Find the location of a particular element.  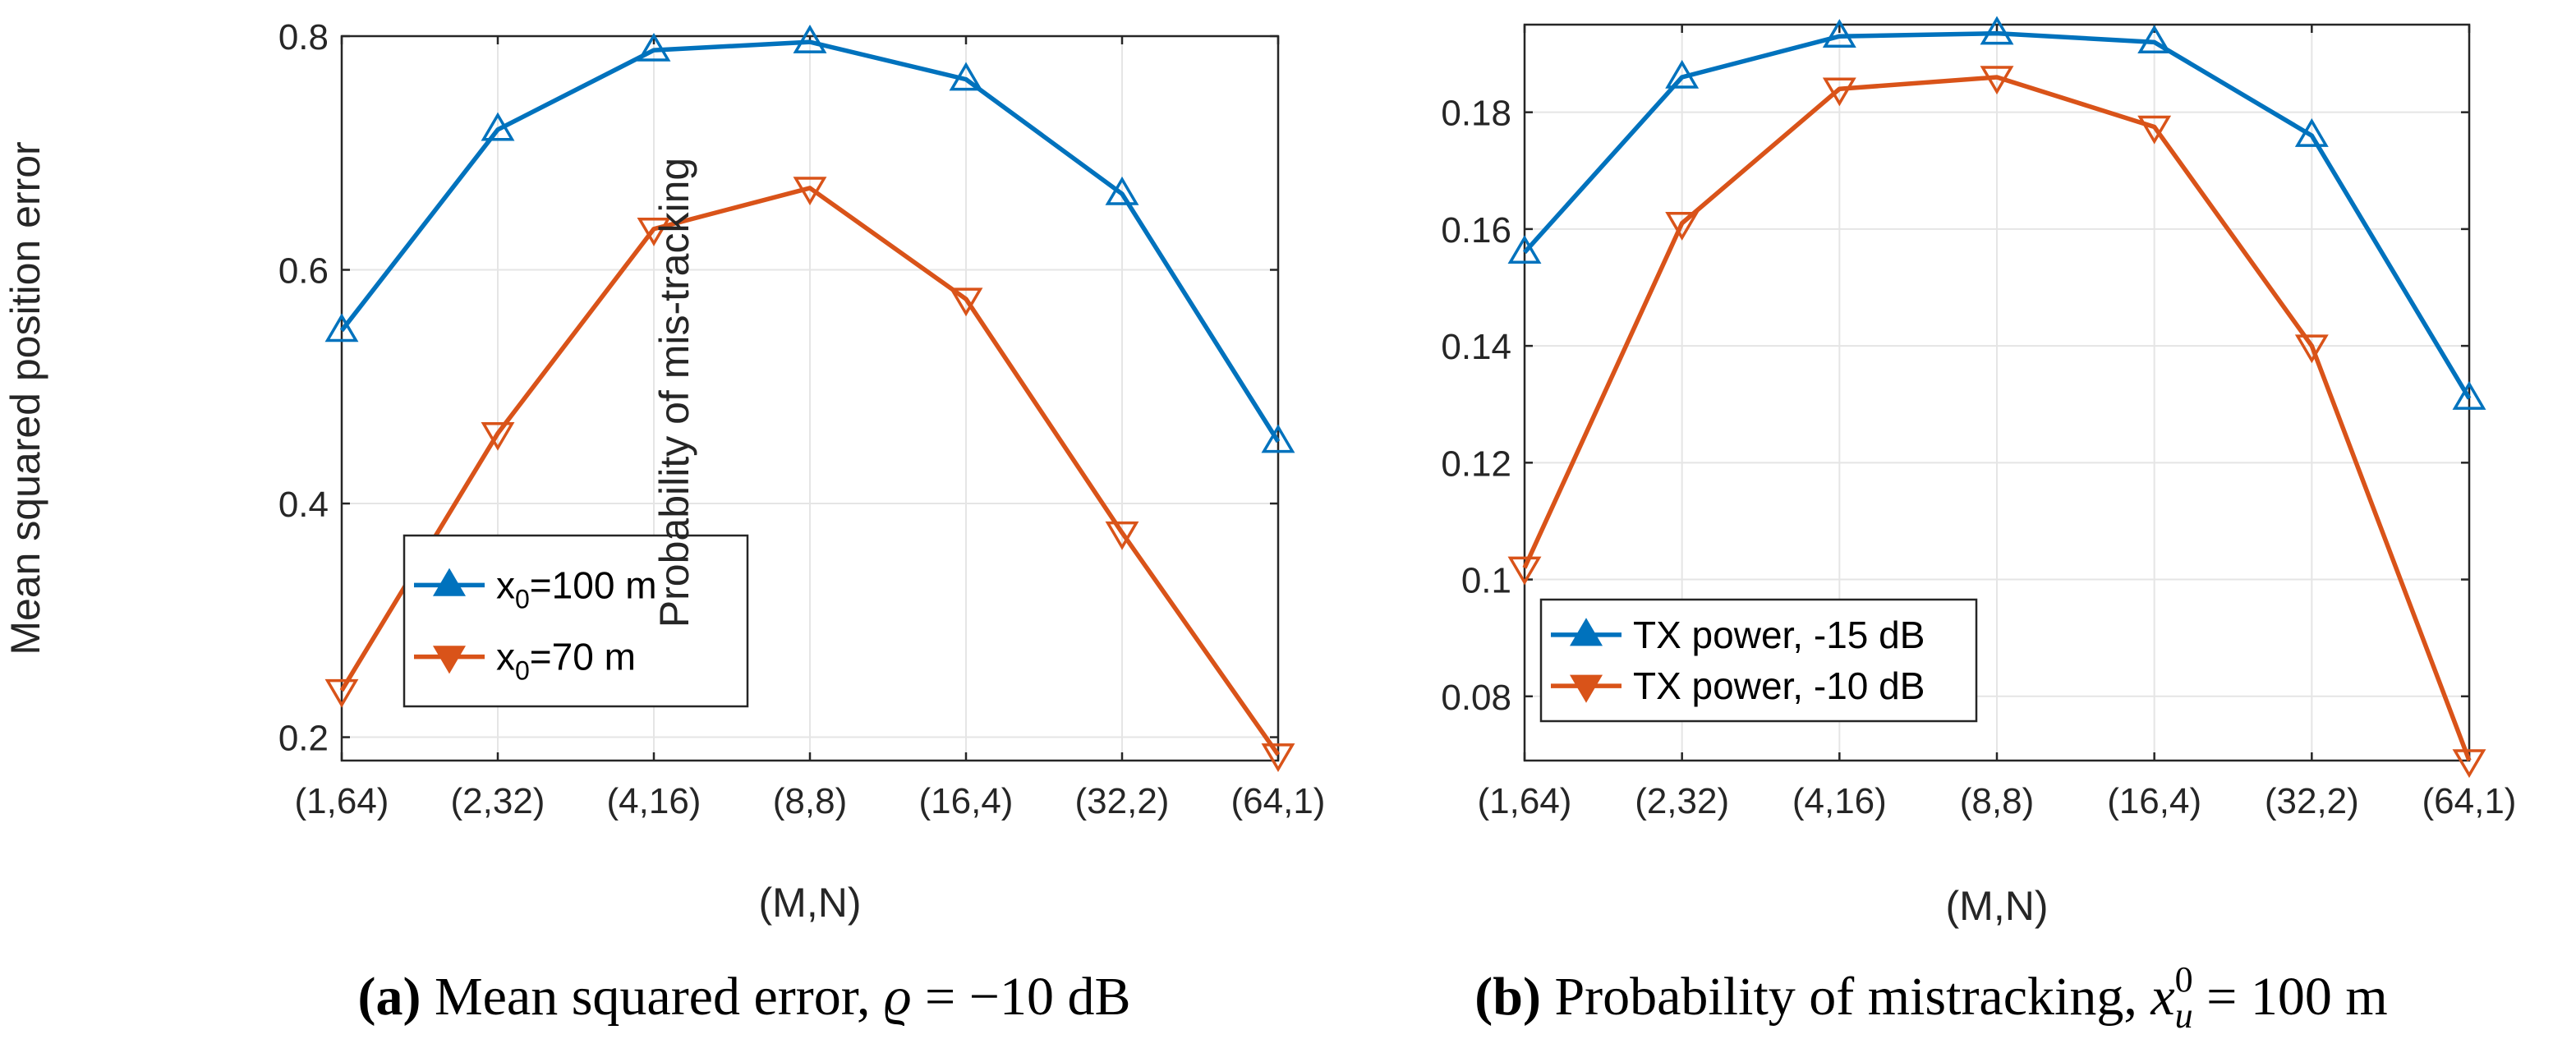

y-tick-label: 0.2 is located at coordinates (303, 739).